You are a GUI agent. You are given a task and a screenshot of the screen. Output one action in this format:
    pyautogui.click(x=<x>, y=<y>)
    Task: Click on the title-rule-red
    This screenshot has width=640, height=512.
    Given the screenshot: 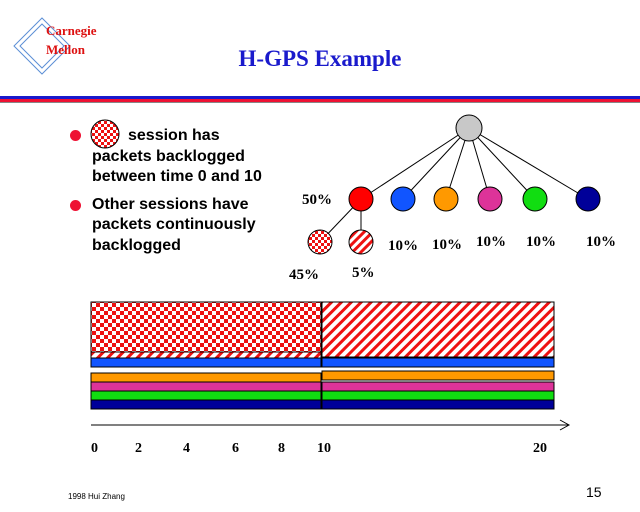 What is the action you would take?
    pyautogui.click(x=320, y=100)
    